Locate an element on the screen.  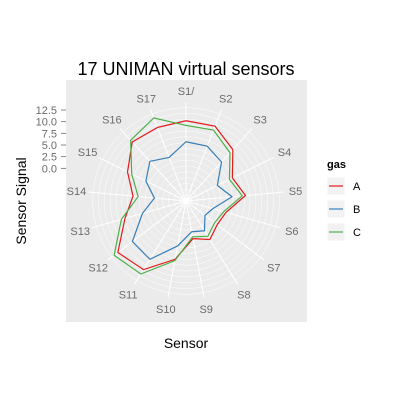
category-label: S16 is located at coordinates (112, 121).